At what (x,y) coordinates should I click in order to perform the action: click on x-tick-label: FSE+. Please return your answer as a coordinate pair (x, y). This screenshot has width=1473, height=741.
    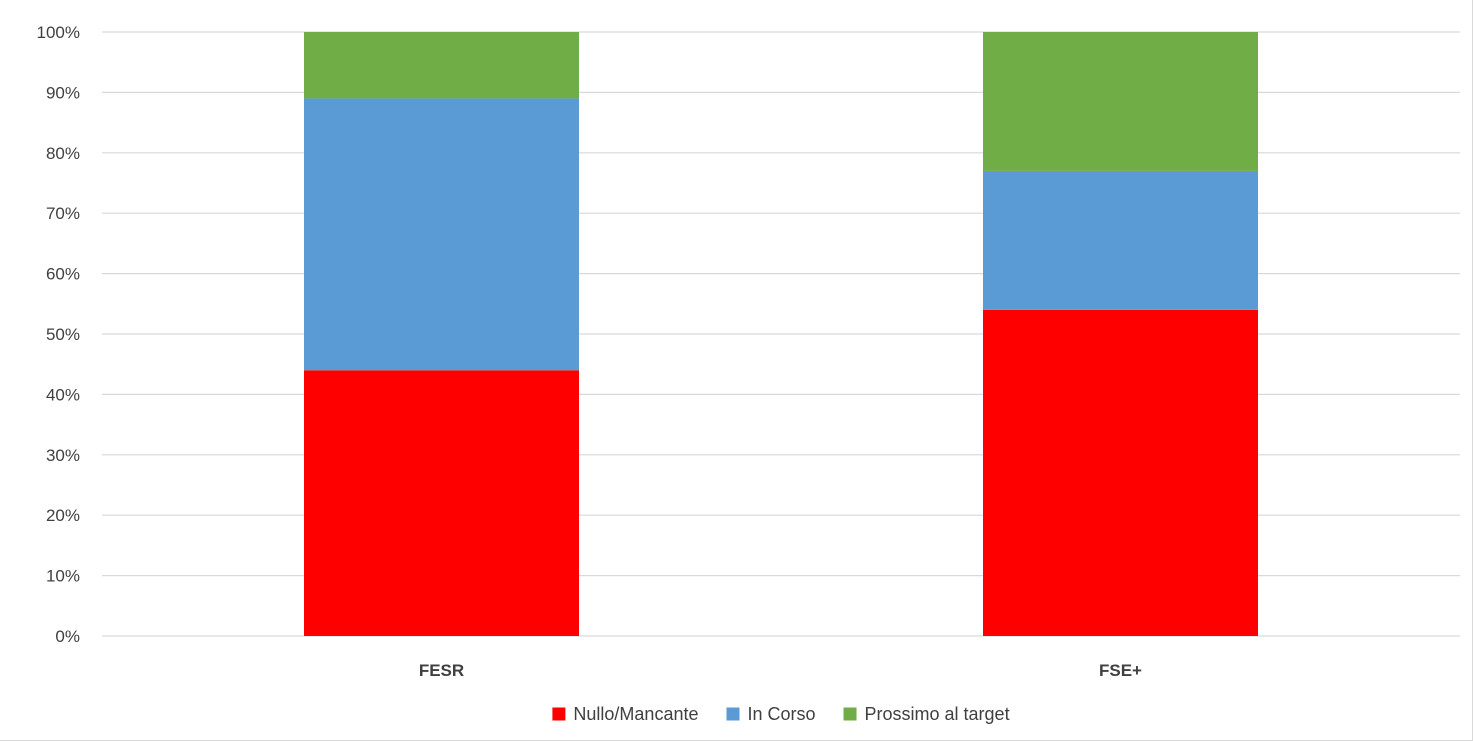
    Looking at the image, I should click on (1120, 670).